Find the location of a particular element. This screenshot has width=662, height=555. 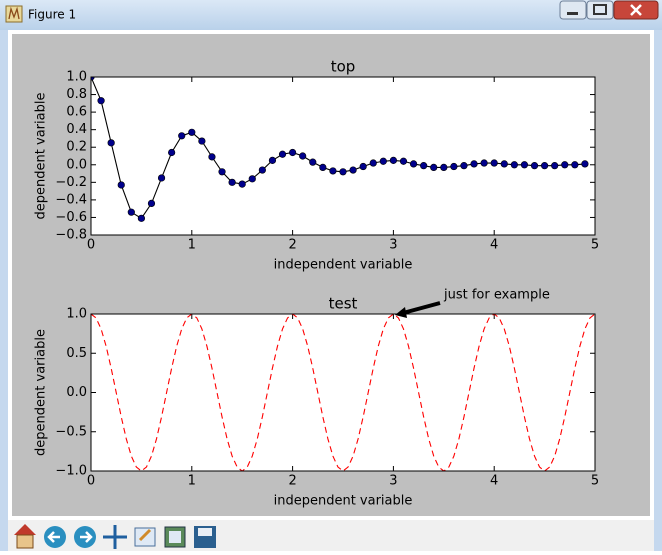

title-bar is located at coordinates (331, 15).